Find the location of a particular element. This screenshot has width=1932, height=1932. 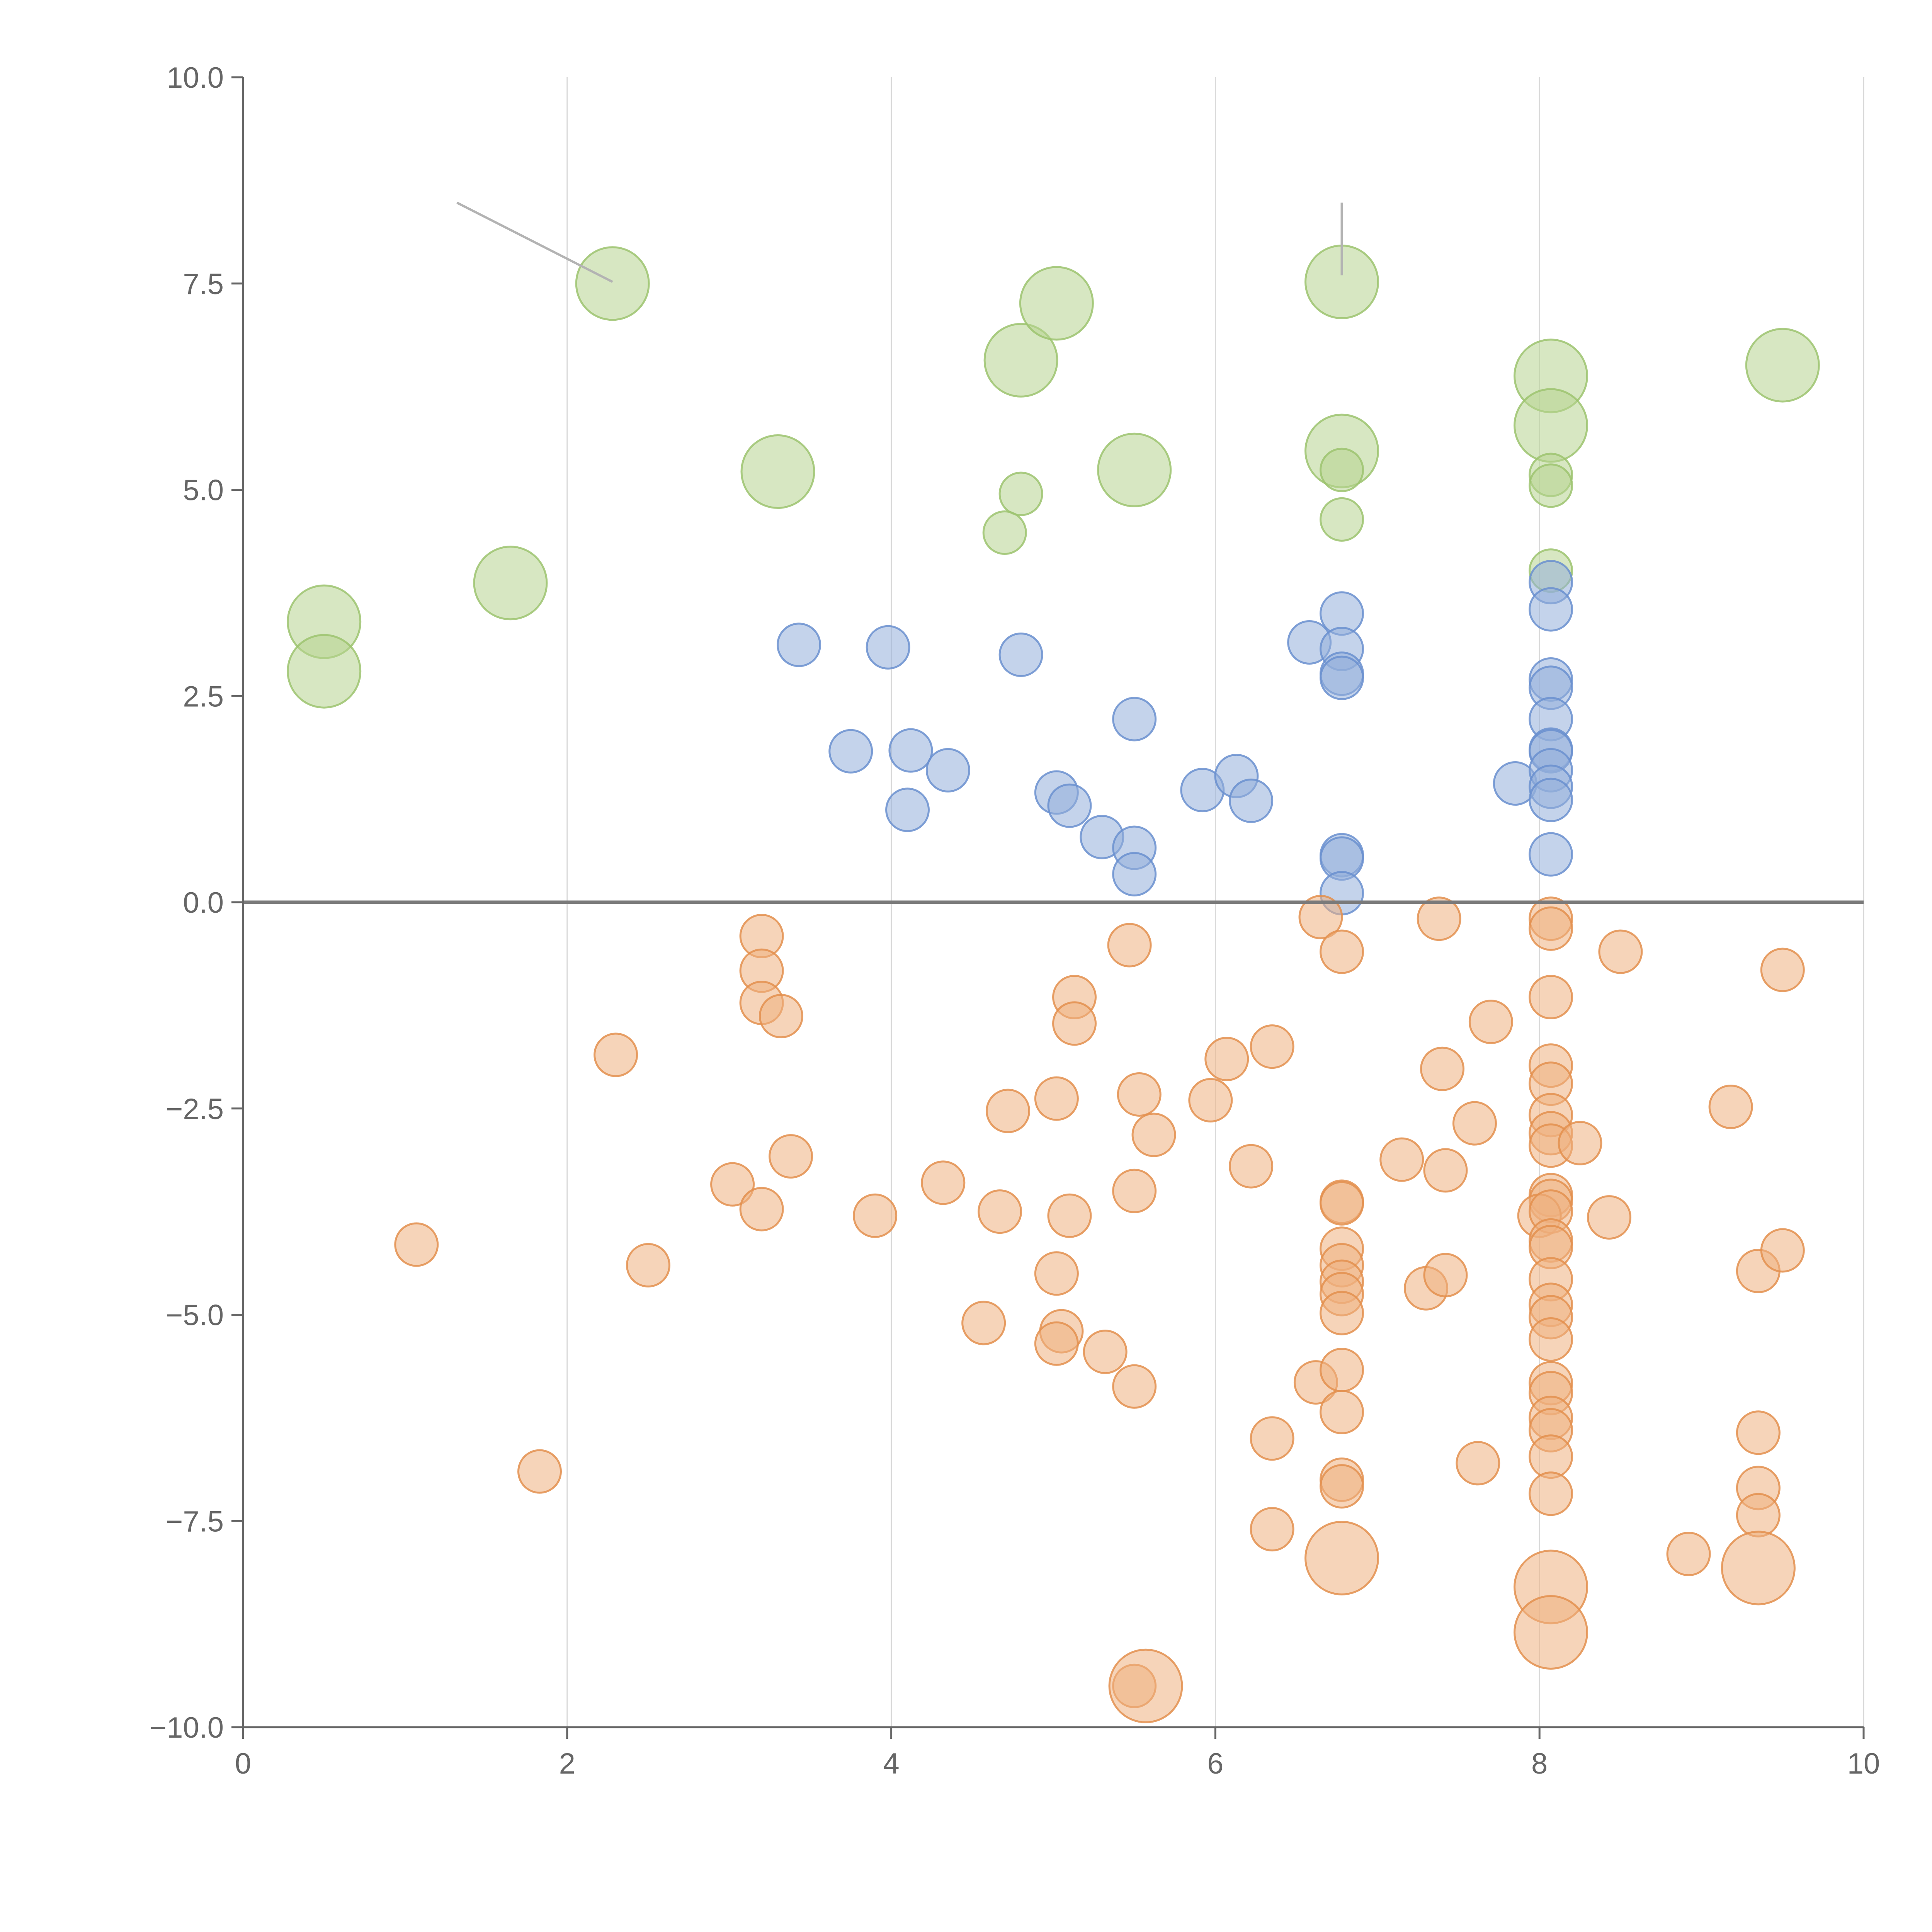

x-tick-label: 0 is located at coordinates (243, 1764).